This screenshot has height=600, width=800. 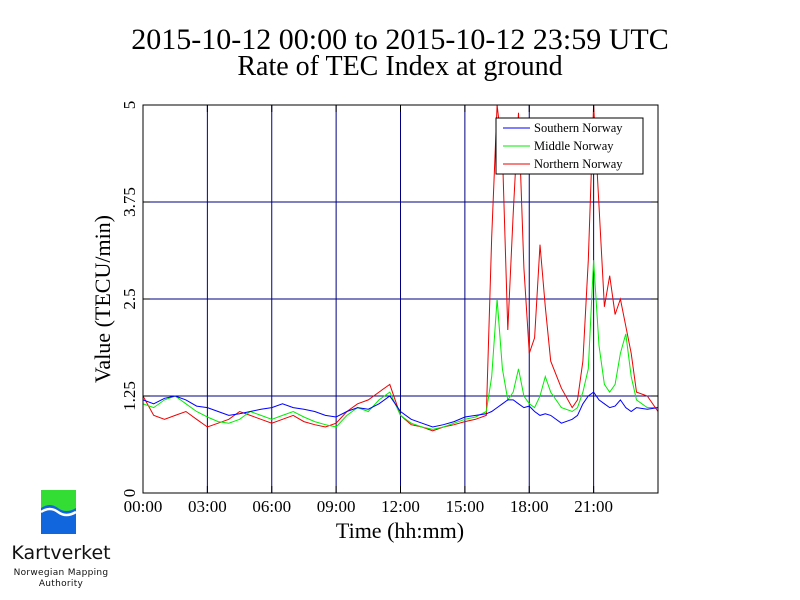 What do you see at coordinates (400, 409) in the screenshot?
I see `series-line-southern-norway` at bounding box center [400, 409].